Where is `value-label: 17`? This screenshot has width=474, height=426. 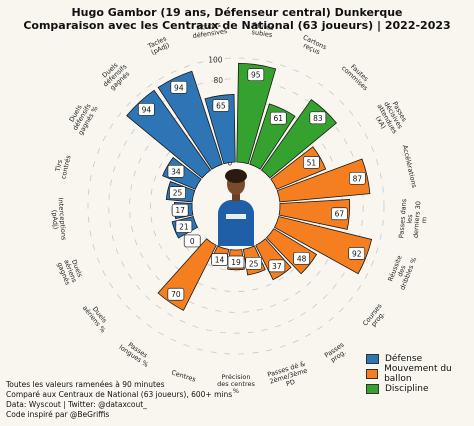
value-label: 17 is located at coordinates (180, 210).